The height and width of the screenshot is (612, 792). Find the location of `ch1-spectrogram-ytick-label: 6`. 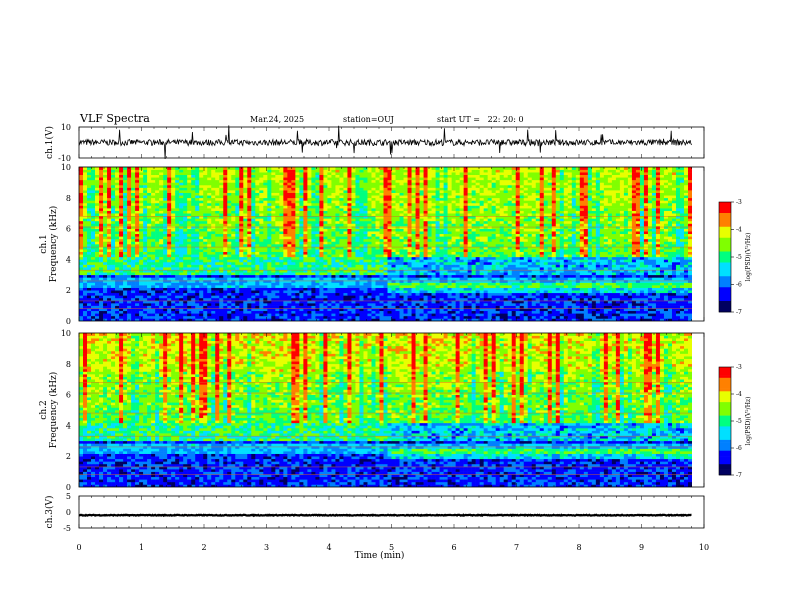

ch1-spectrogram-ytick-label: 6 is located at coordinates (68, 229).